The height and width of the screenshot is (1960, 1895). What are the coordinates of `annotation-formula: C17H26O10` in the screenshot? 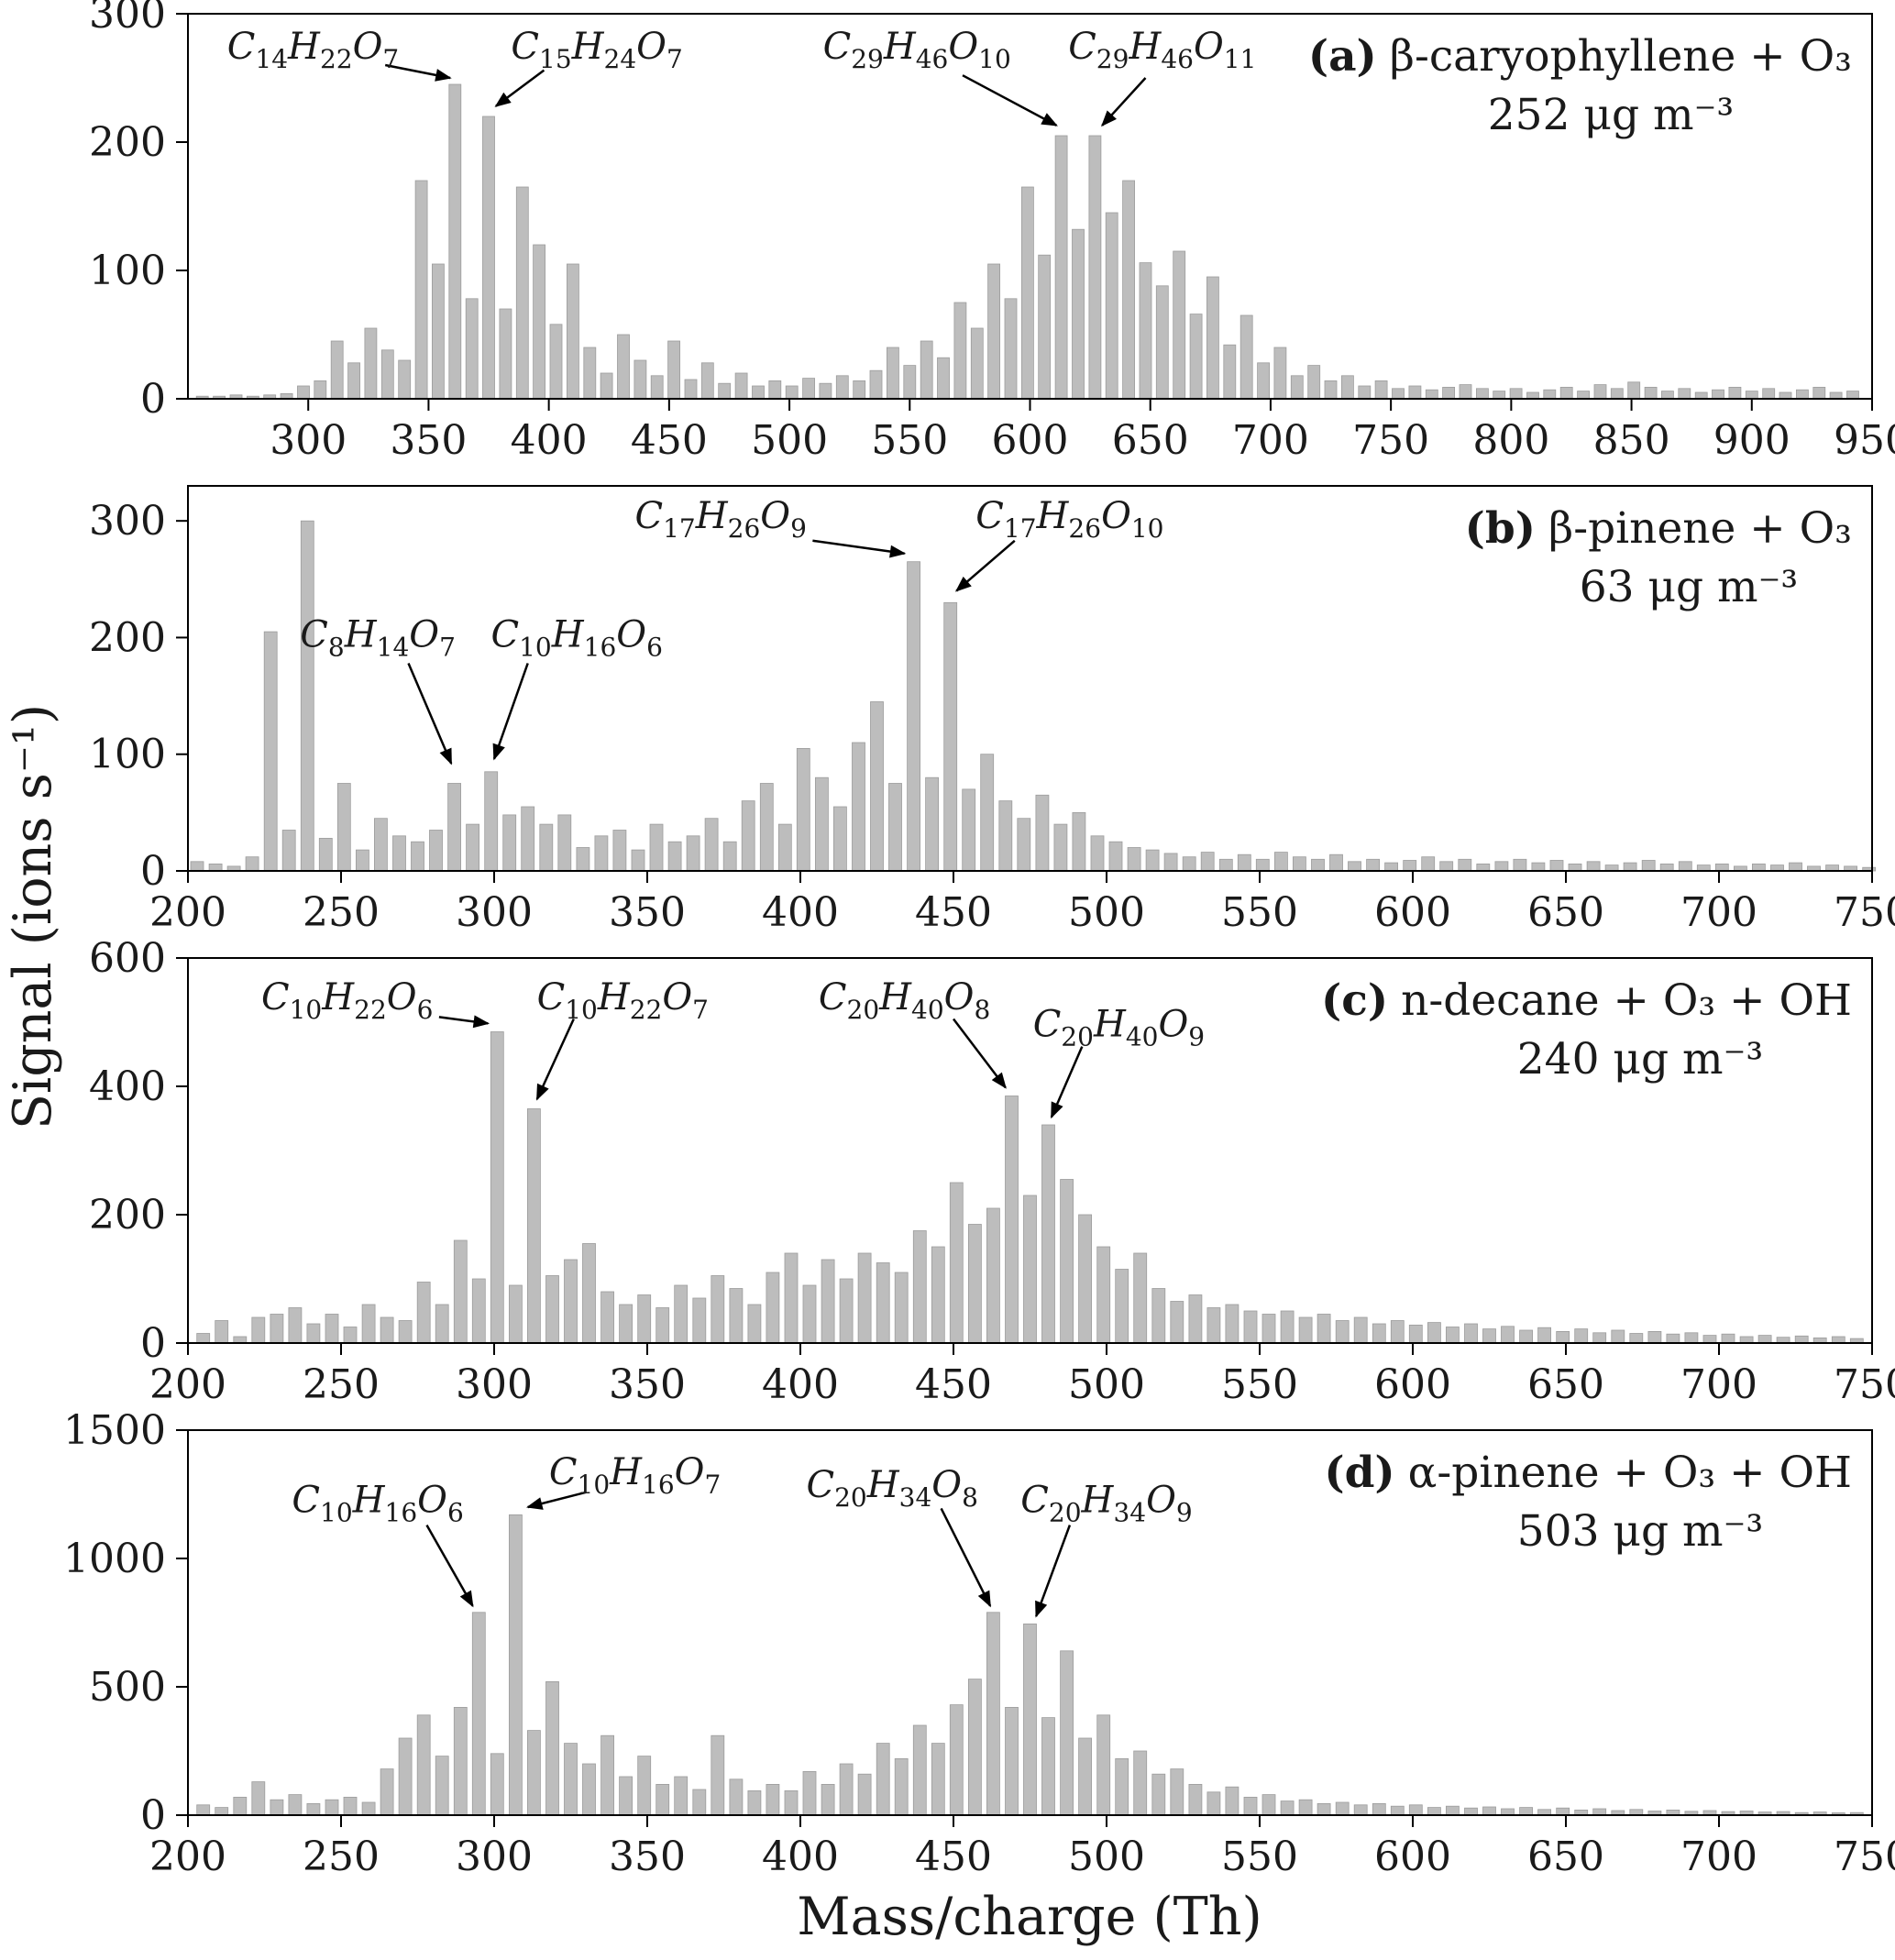 It's located at (1069, 520).